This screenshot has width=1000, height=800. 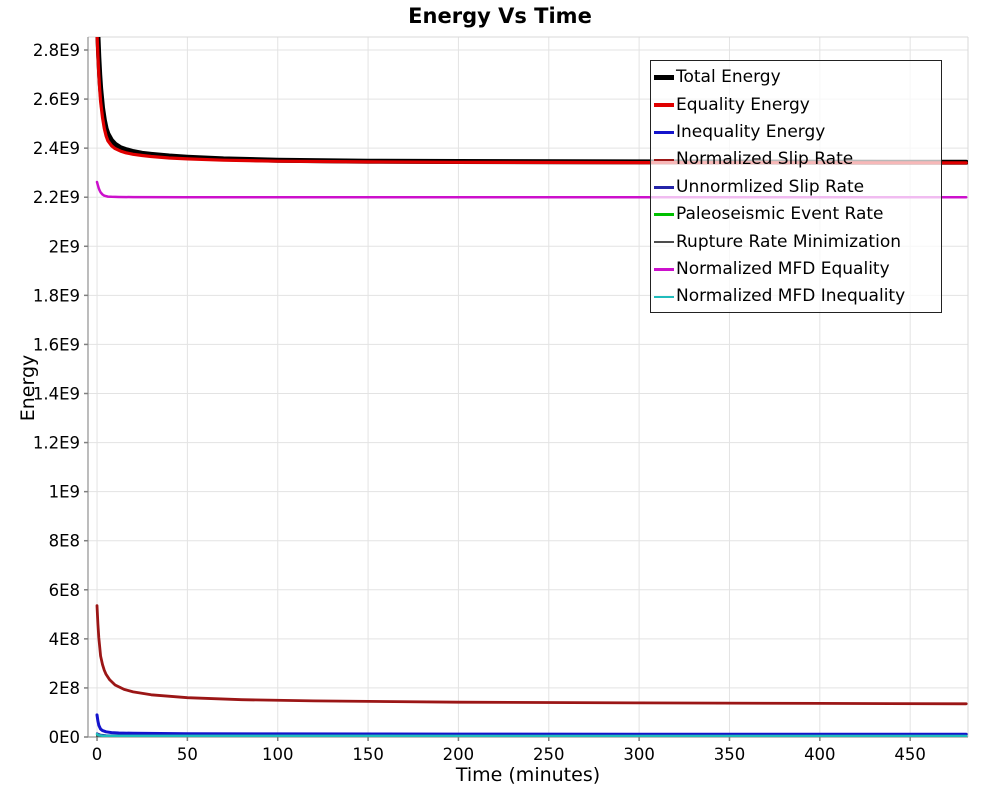 What do you see at coordinates (64, 737) in the screenshot?
I see `y-tick-label: 0E0` at bounding box center [64, 737].